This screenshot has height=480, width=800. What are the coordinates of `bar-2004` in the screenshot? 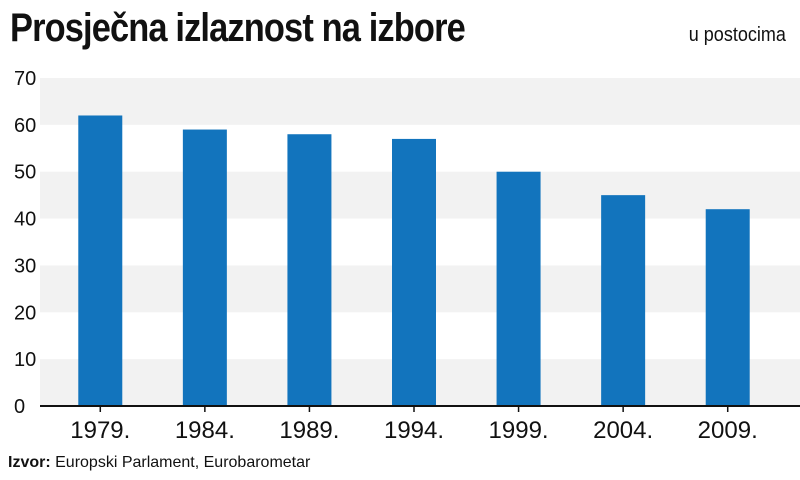 It's located at (623, 300).